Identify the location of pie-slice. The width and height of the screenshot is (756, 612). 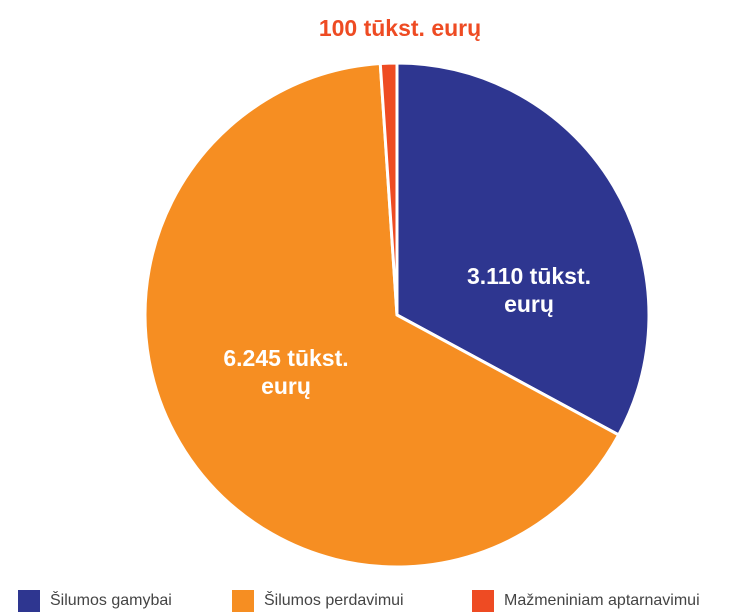
(388, 188).